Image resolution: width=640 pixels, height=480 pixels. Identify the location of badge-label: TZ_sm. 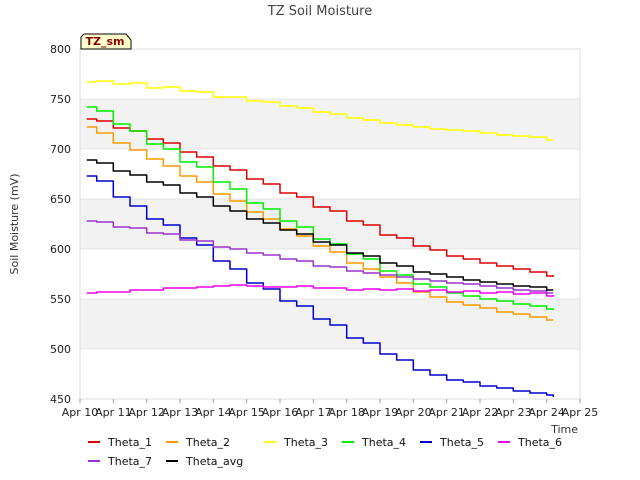
(105, 41).